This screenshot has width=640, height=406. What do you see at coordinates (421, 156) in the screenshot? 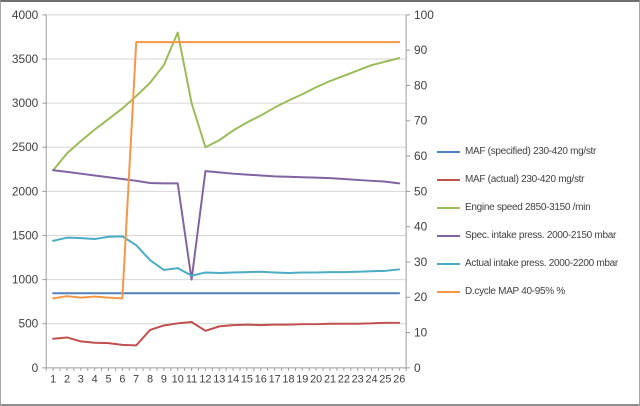
I see `right-axis-tick-label: 60` at bounding box center [421, 156].